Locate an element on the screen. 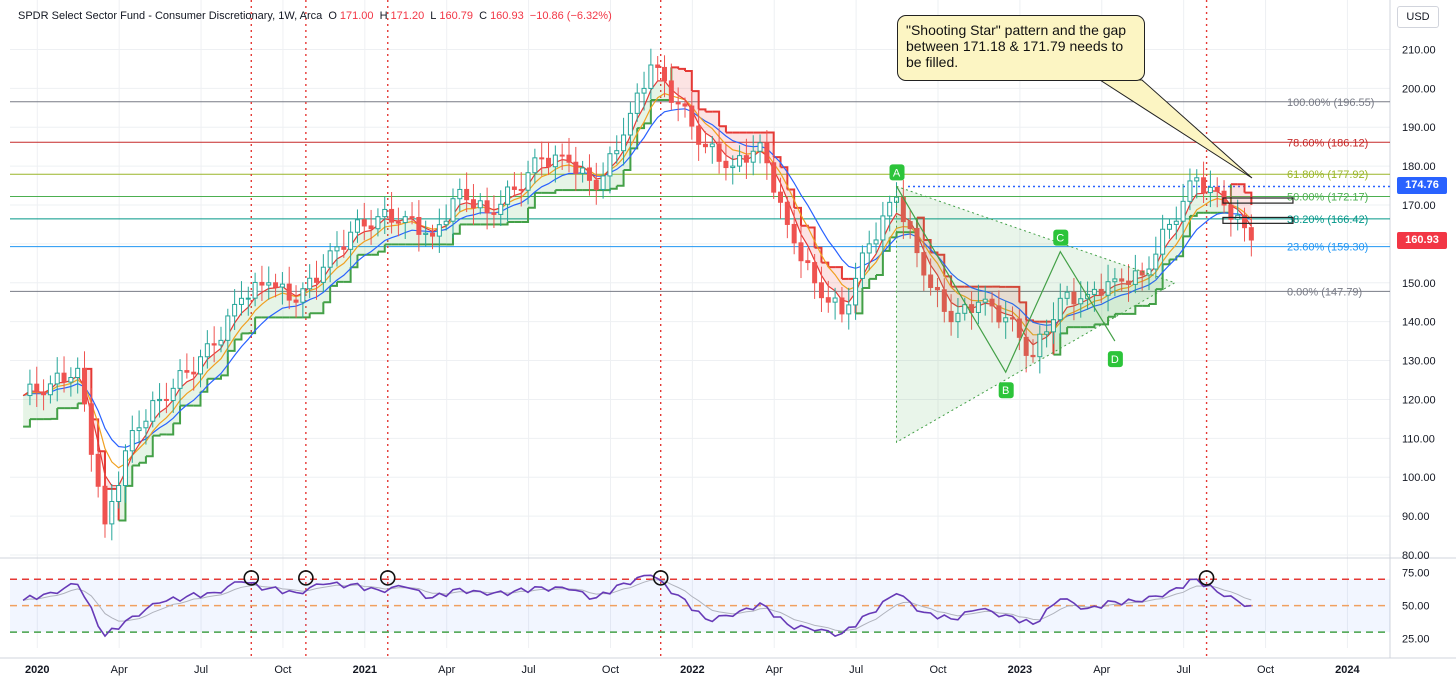 The image size is (1456, 692). rsi-tick-label: 50.00 is located at coordinates (1416, 607).